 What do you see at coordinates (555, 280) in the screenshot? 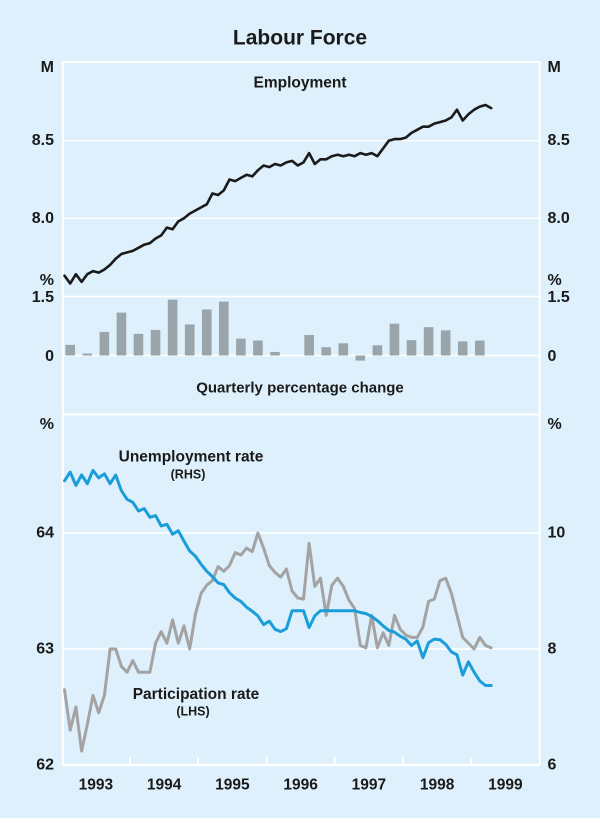
I see `axis-unit-right-bars: %` at bounding box center [555, 280].